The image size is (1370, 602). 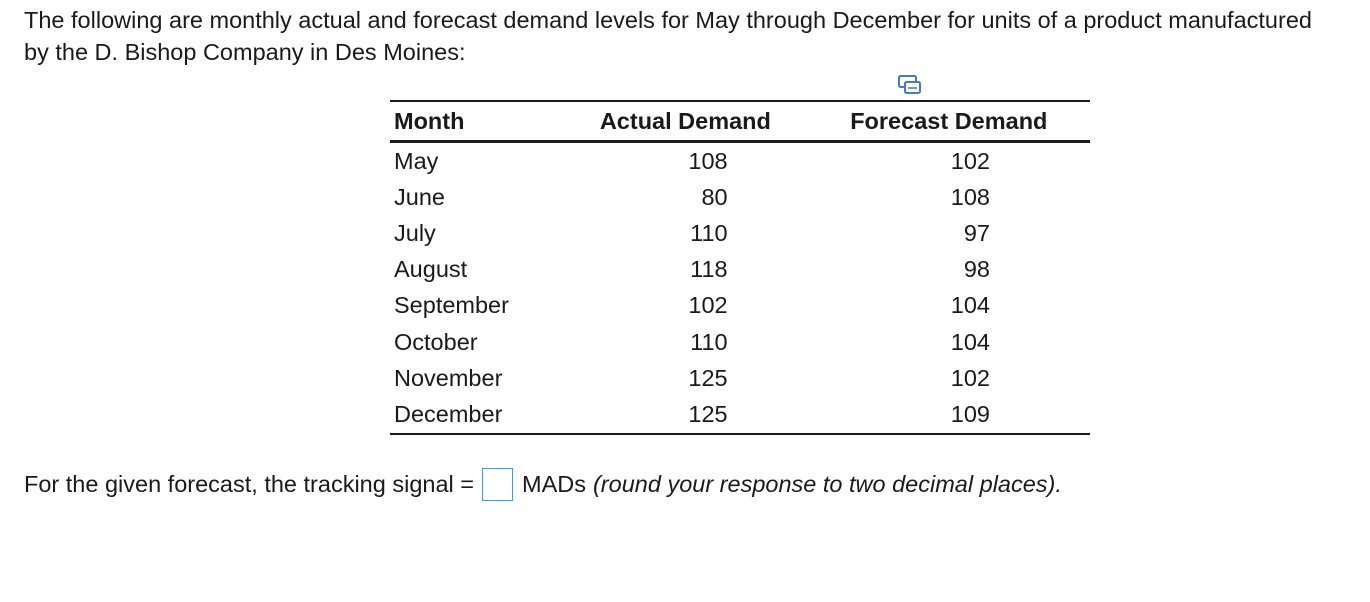 I want to click on month-cell: September, so click(x=451, y=305).